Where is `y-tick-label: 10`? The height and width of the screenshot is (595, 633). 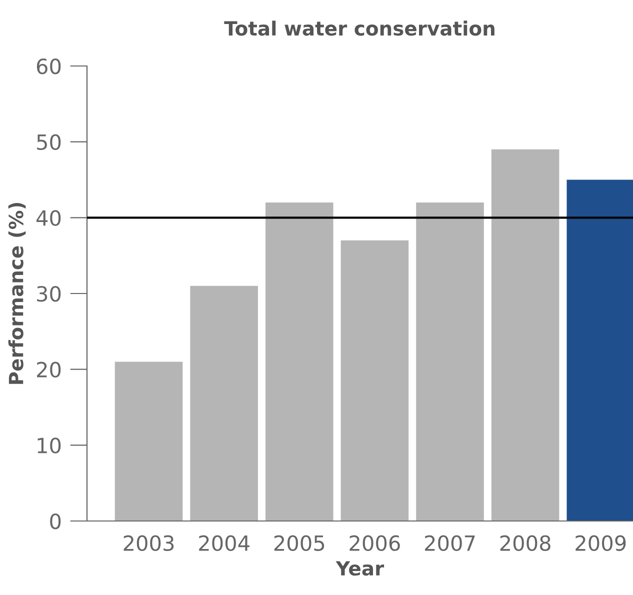 y-tick-label: 10 is located at coordinates (49, 446).